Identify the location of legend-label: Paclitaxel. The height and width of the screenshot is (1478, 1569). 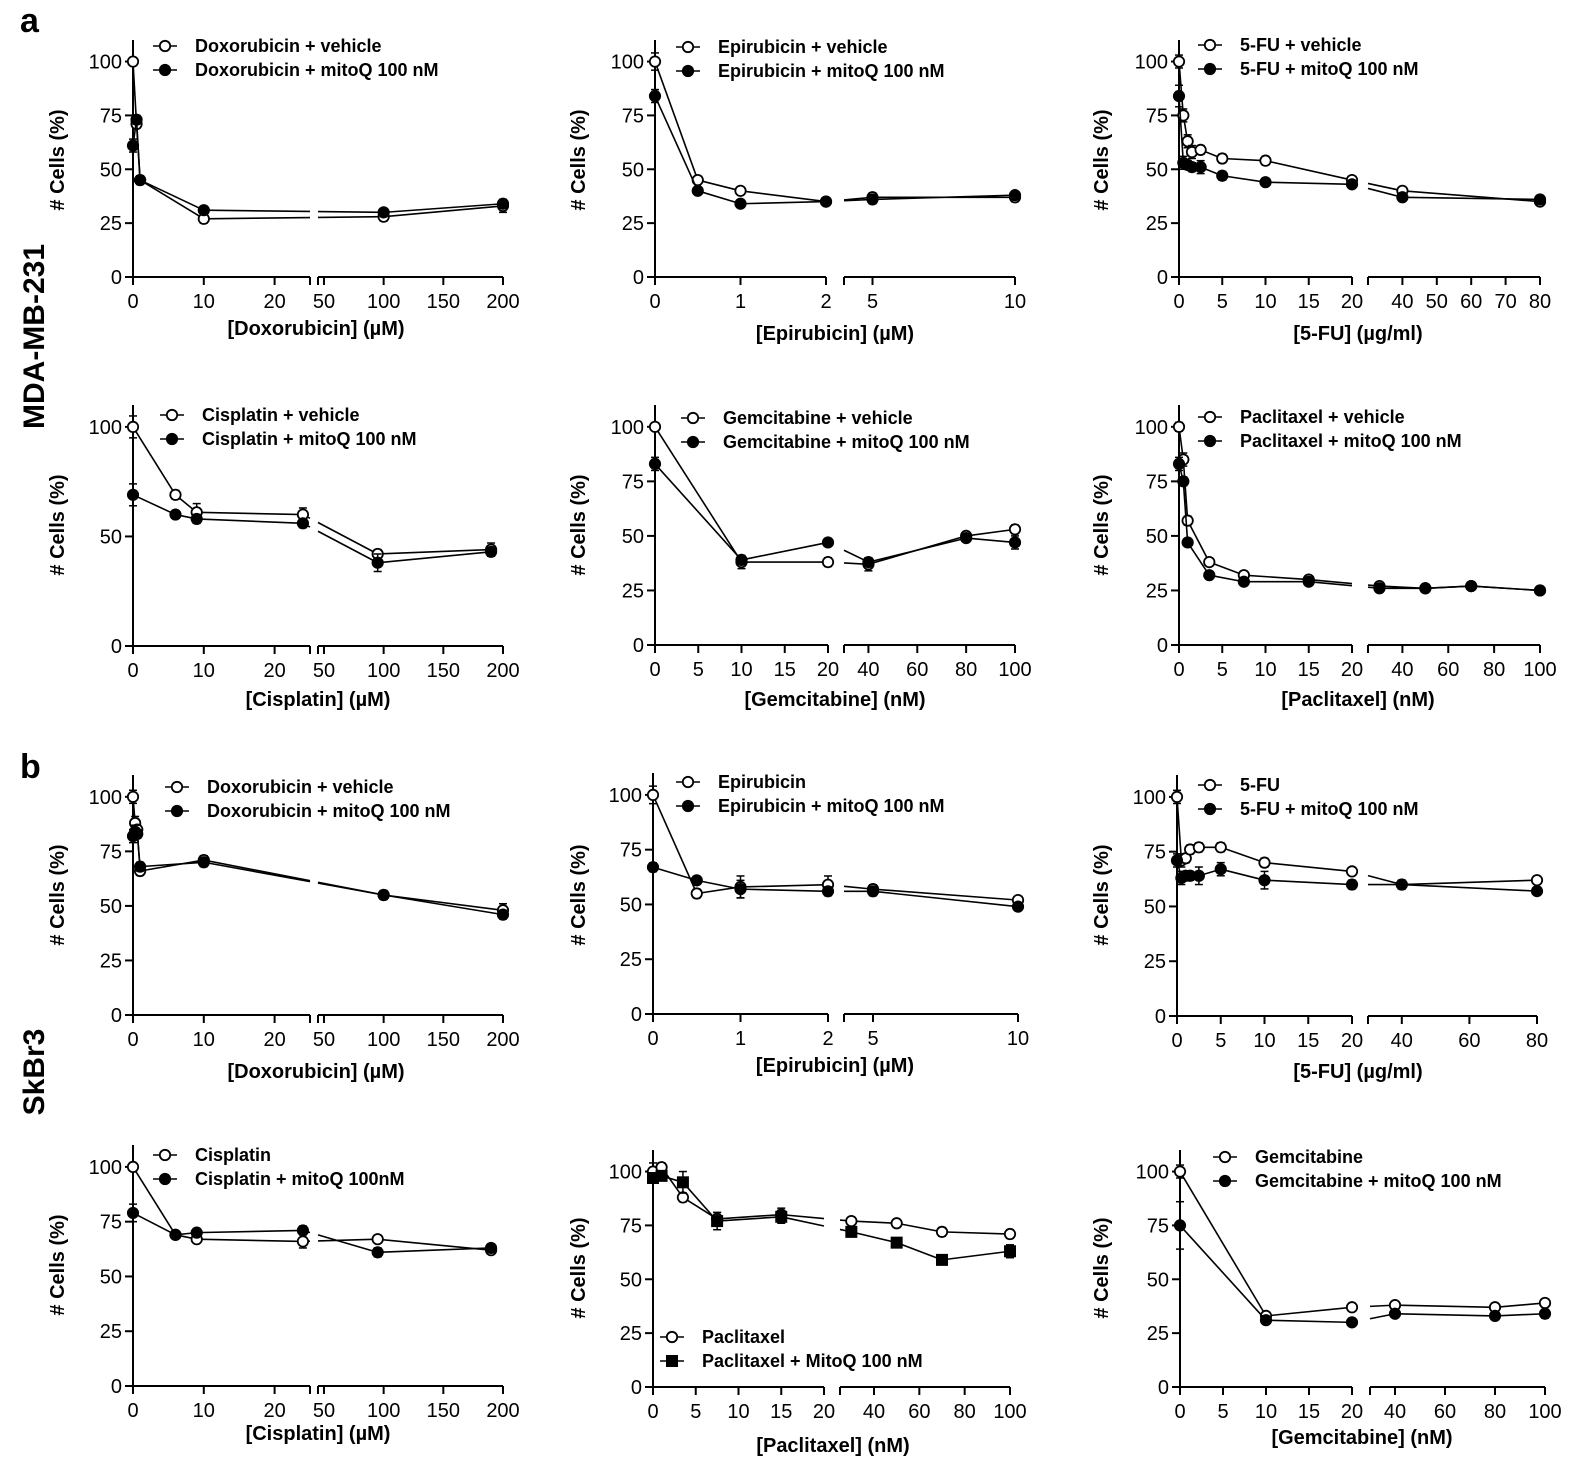
(743, 1337).